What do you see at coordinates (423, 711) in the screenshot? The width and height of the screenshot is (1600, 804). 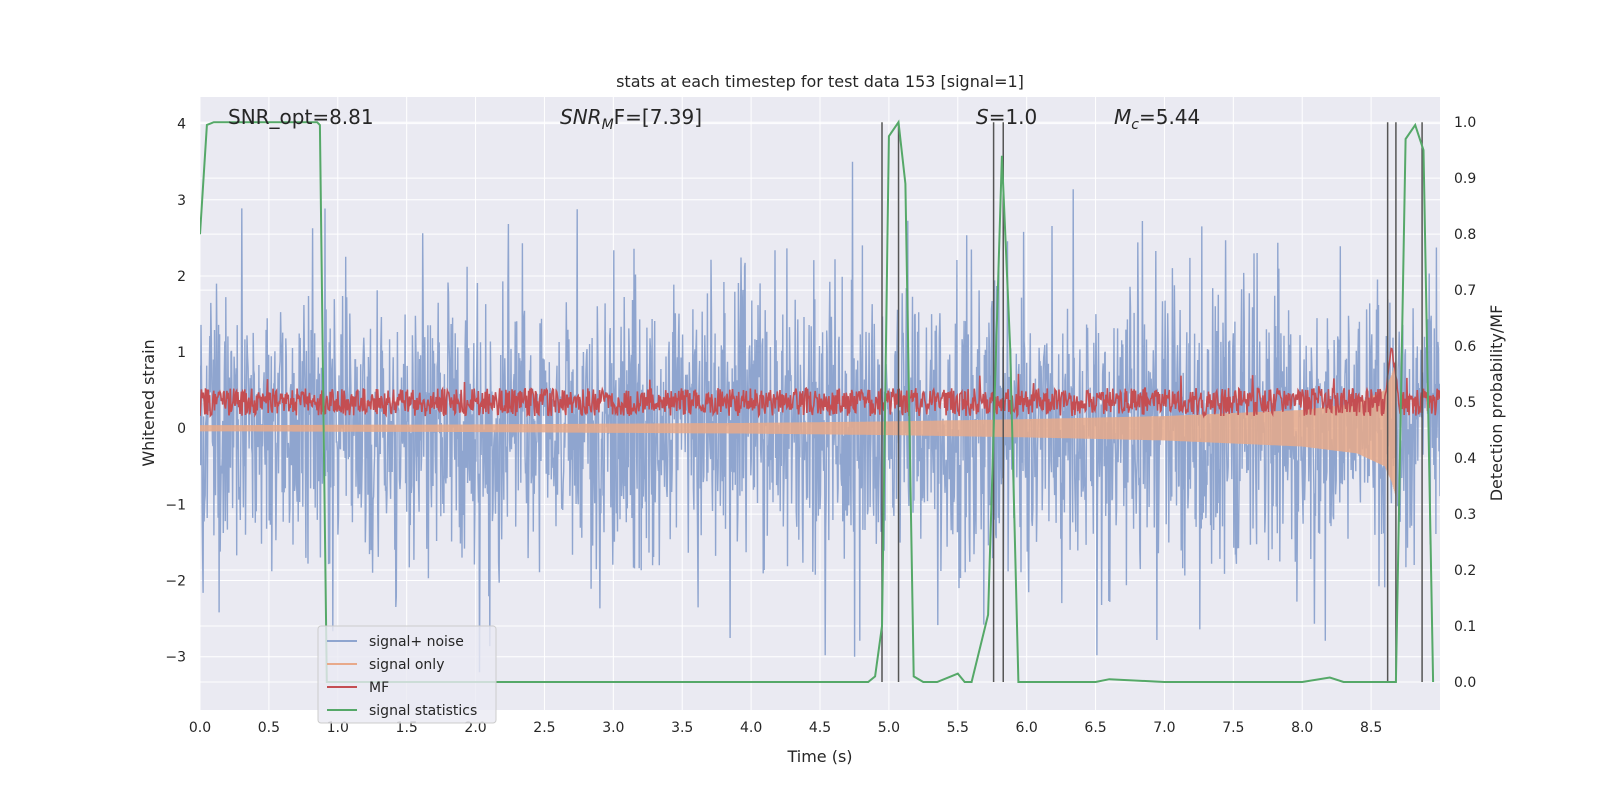 I see `legend-label-signal-statistics: signal statistics` at bounding box center [423, 711].